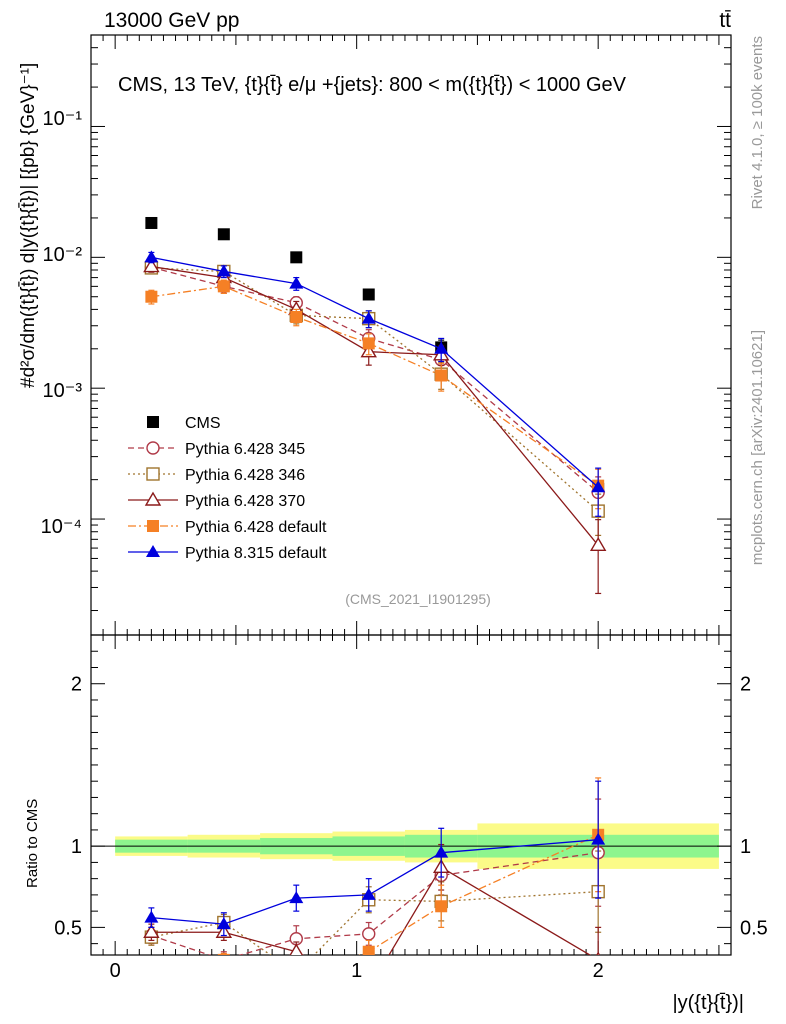 The width and height of the screenshot is (786, 1024). I want to click on legend-label: Pythia 6.428 345, so click(245, 449).